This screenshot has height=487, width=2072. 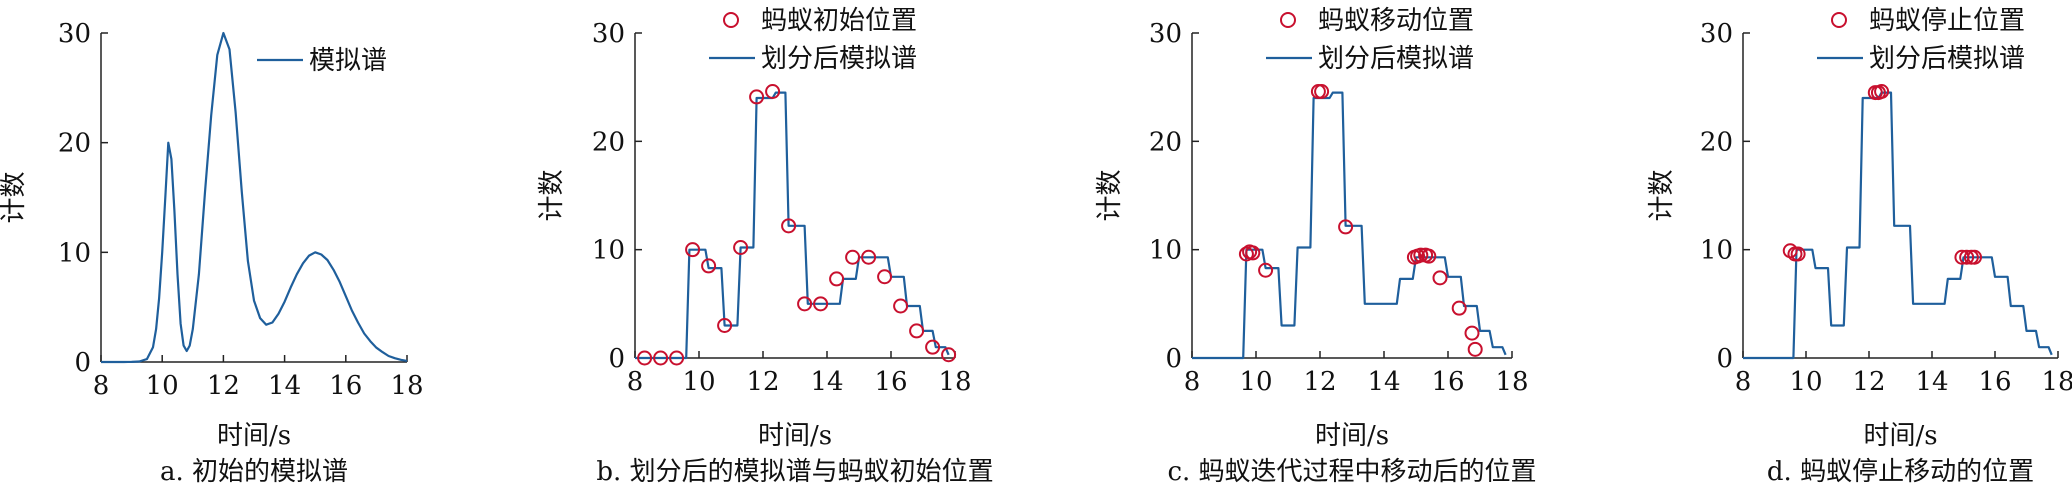 What do you see at coordinates (254, 197) in the screenshot?
I see `spectrum-line` at bounding box center [254, 197].